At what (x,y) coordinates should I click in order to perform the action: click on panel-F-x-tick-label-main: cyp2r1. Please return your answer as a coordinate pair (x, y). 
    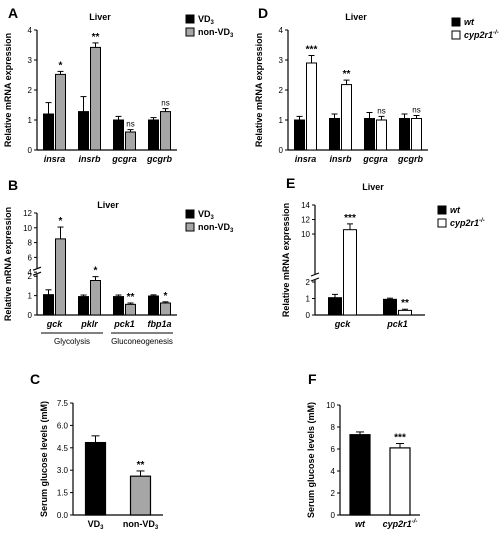
    Looking at the image, I should click on (397, 524).